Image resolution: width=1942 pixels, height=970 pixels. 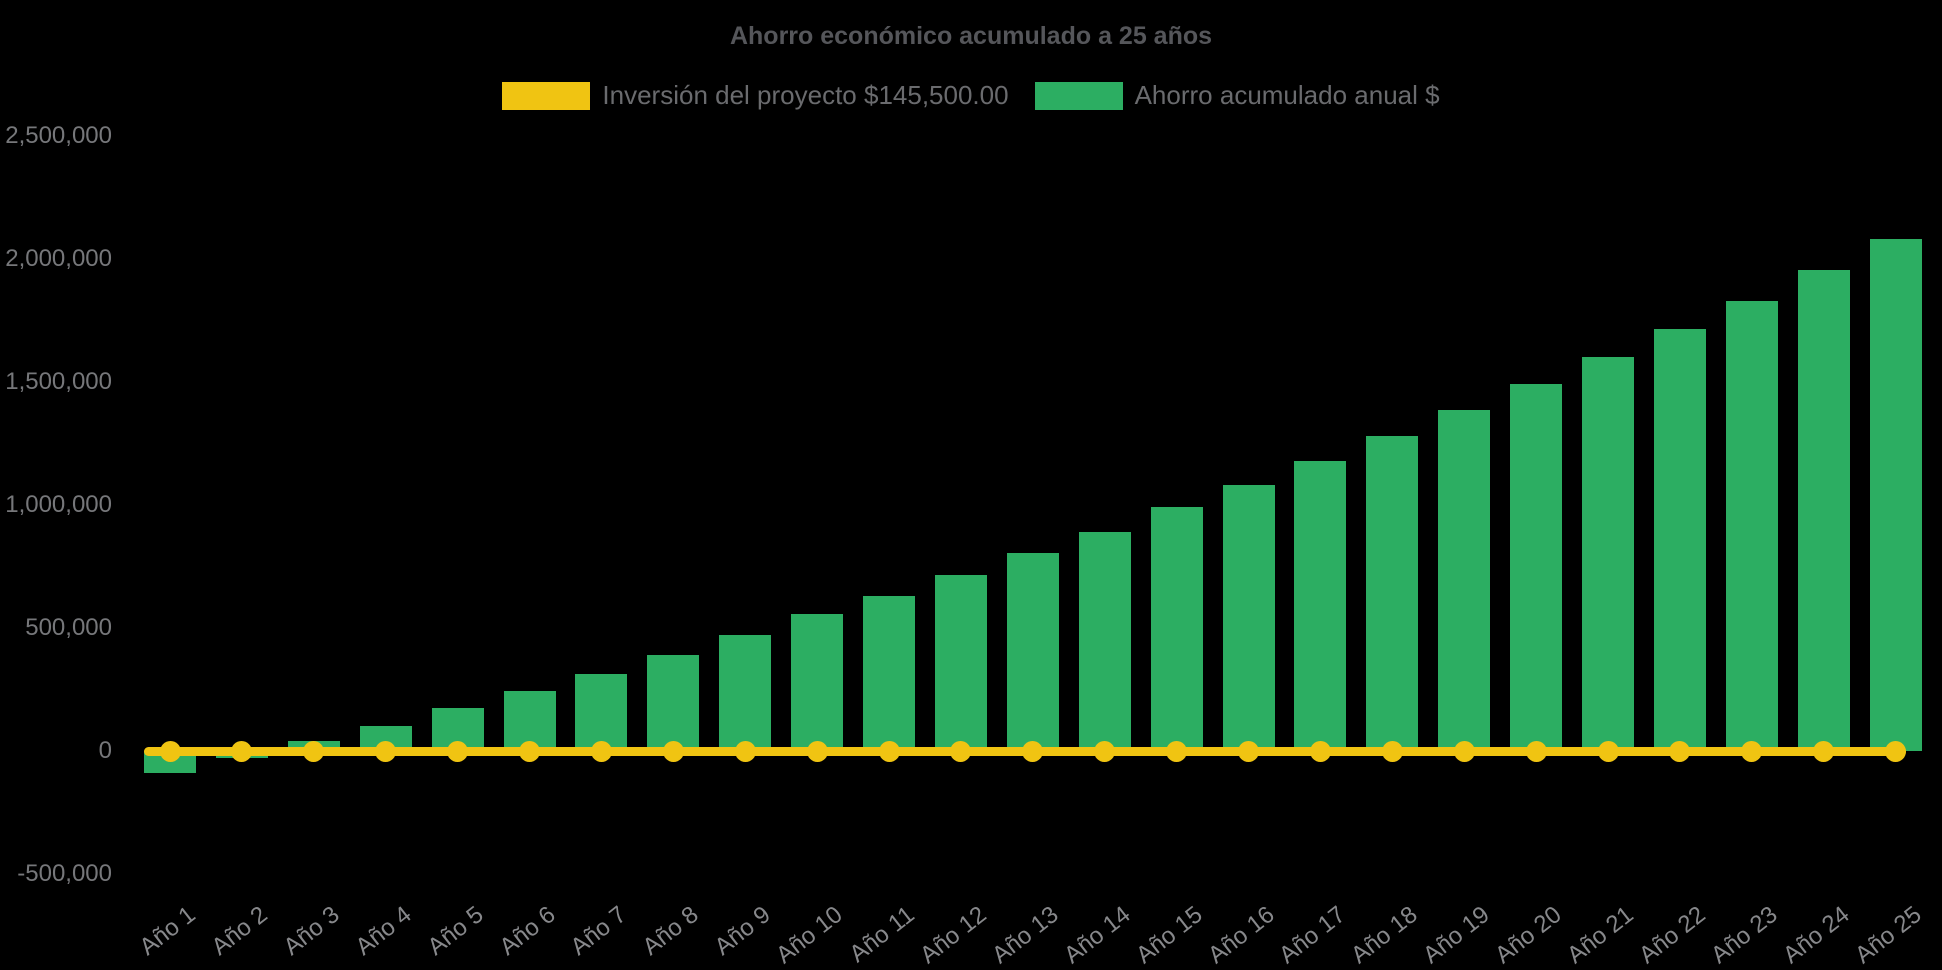 I want to click on investment-legend-label: Inversión del proyecto $145,500.00, so click(x=805, y=95).